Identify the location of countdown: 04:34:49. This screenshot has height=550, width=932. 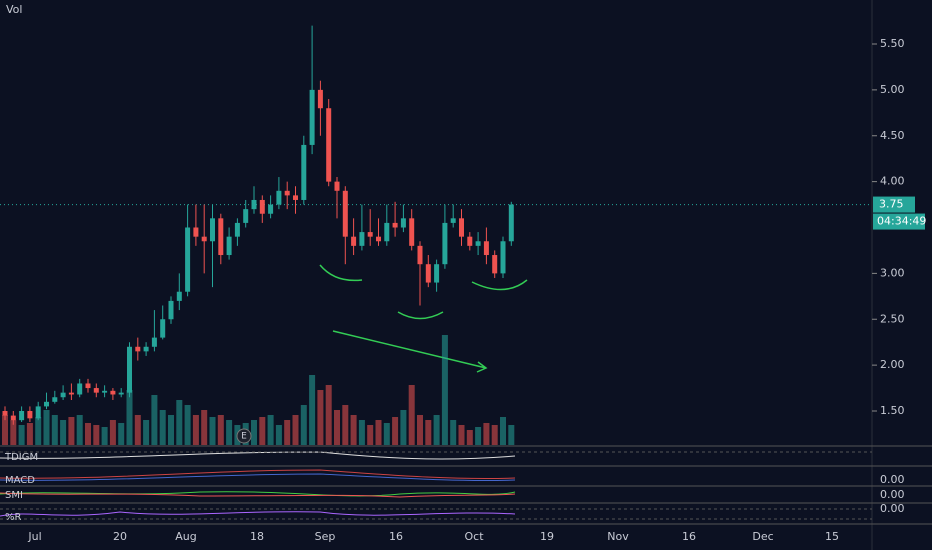
(901, 221).